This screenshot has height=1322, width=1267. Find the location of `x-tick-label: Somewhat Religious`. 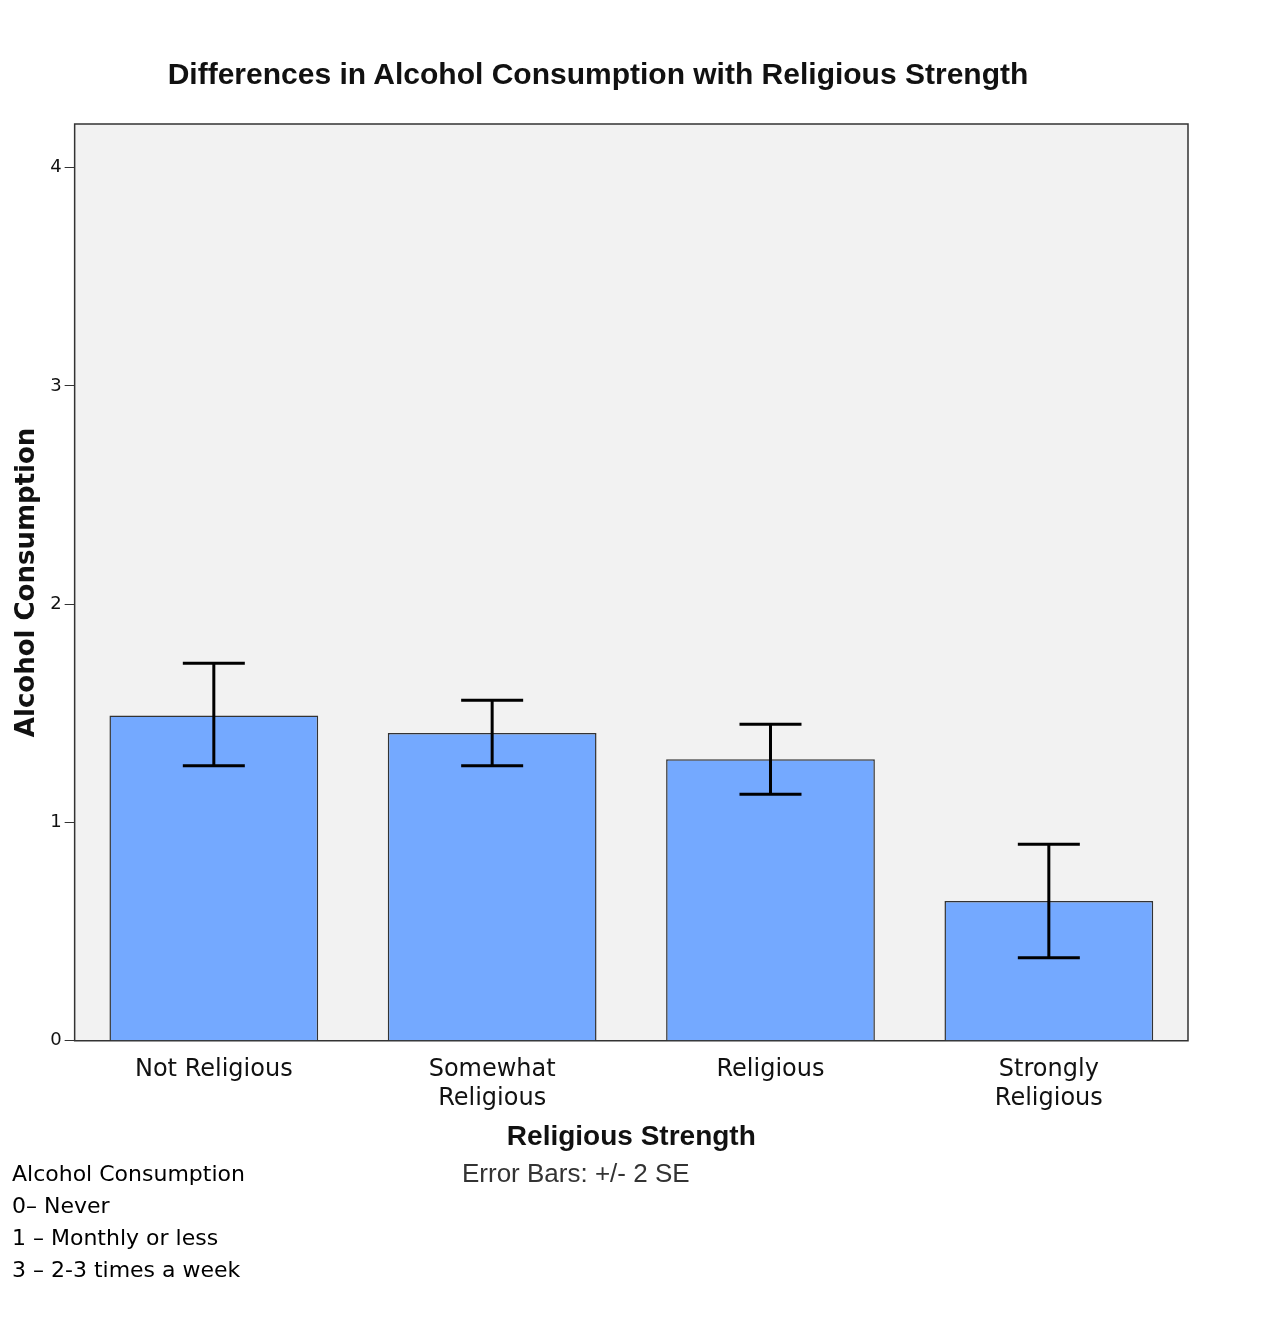

x-tick-label: Somewhat Religious is located at coordinates (492, 1083).